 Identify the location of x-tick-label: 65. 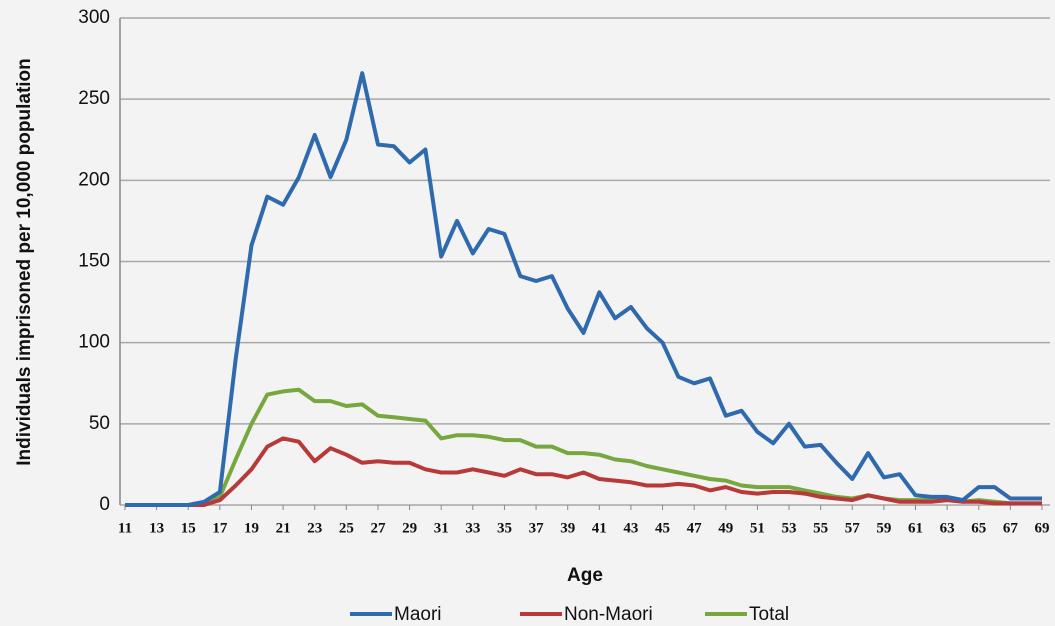
(978, 528).